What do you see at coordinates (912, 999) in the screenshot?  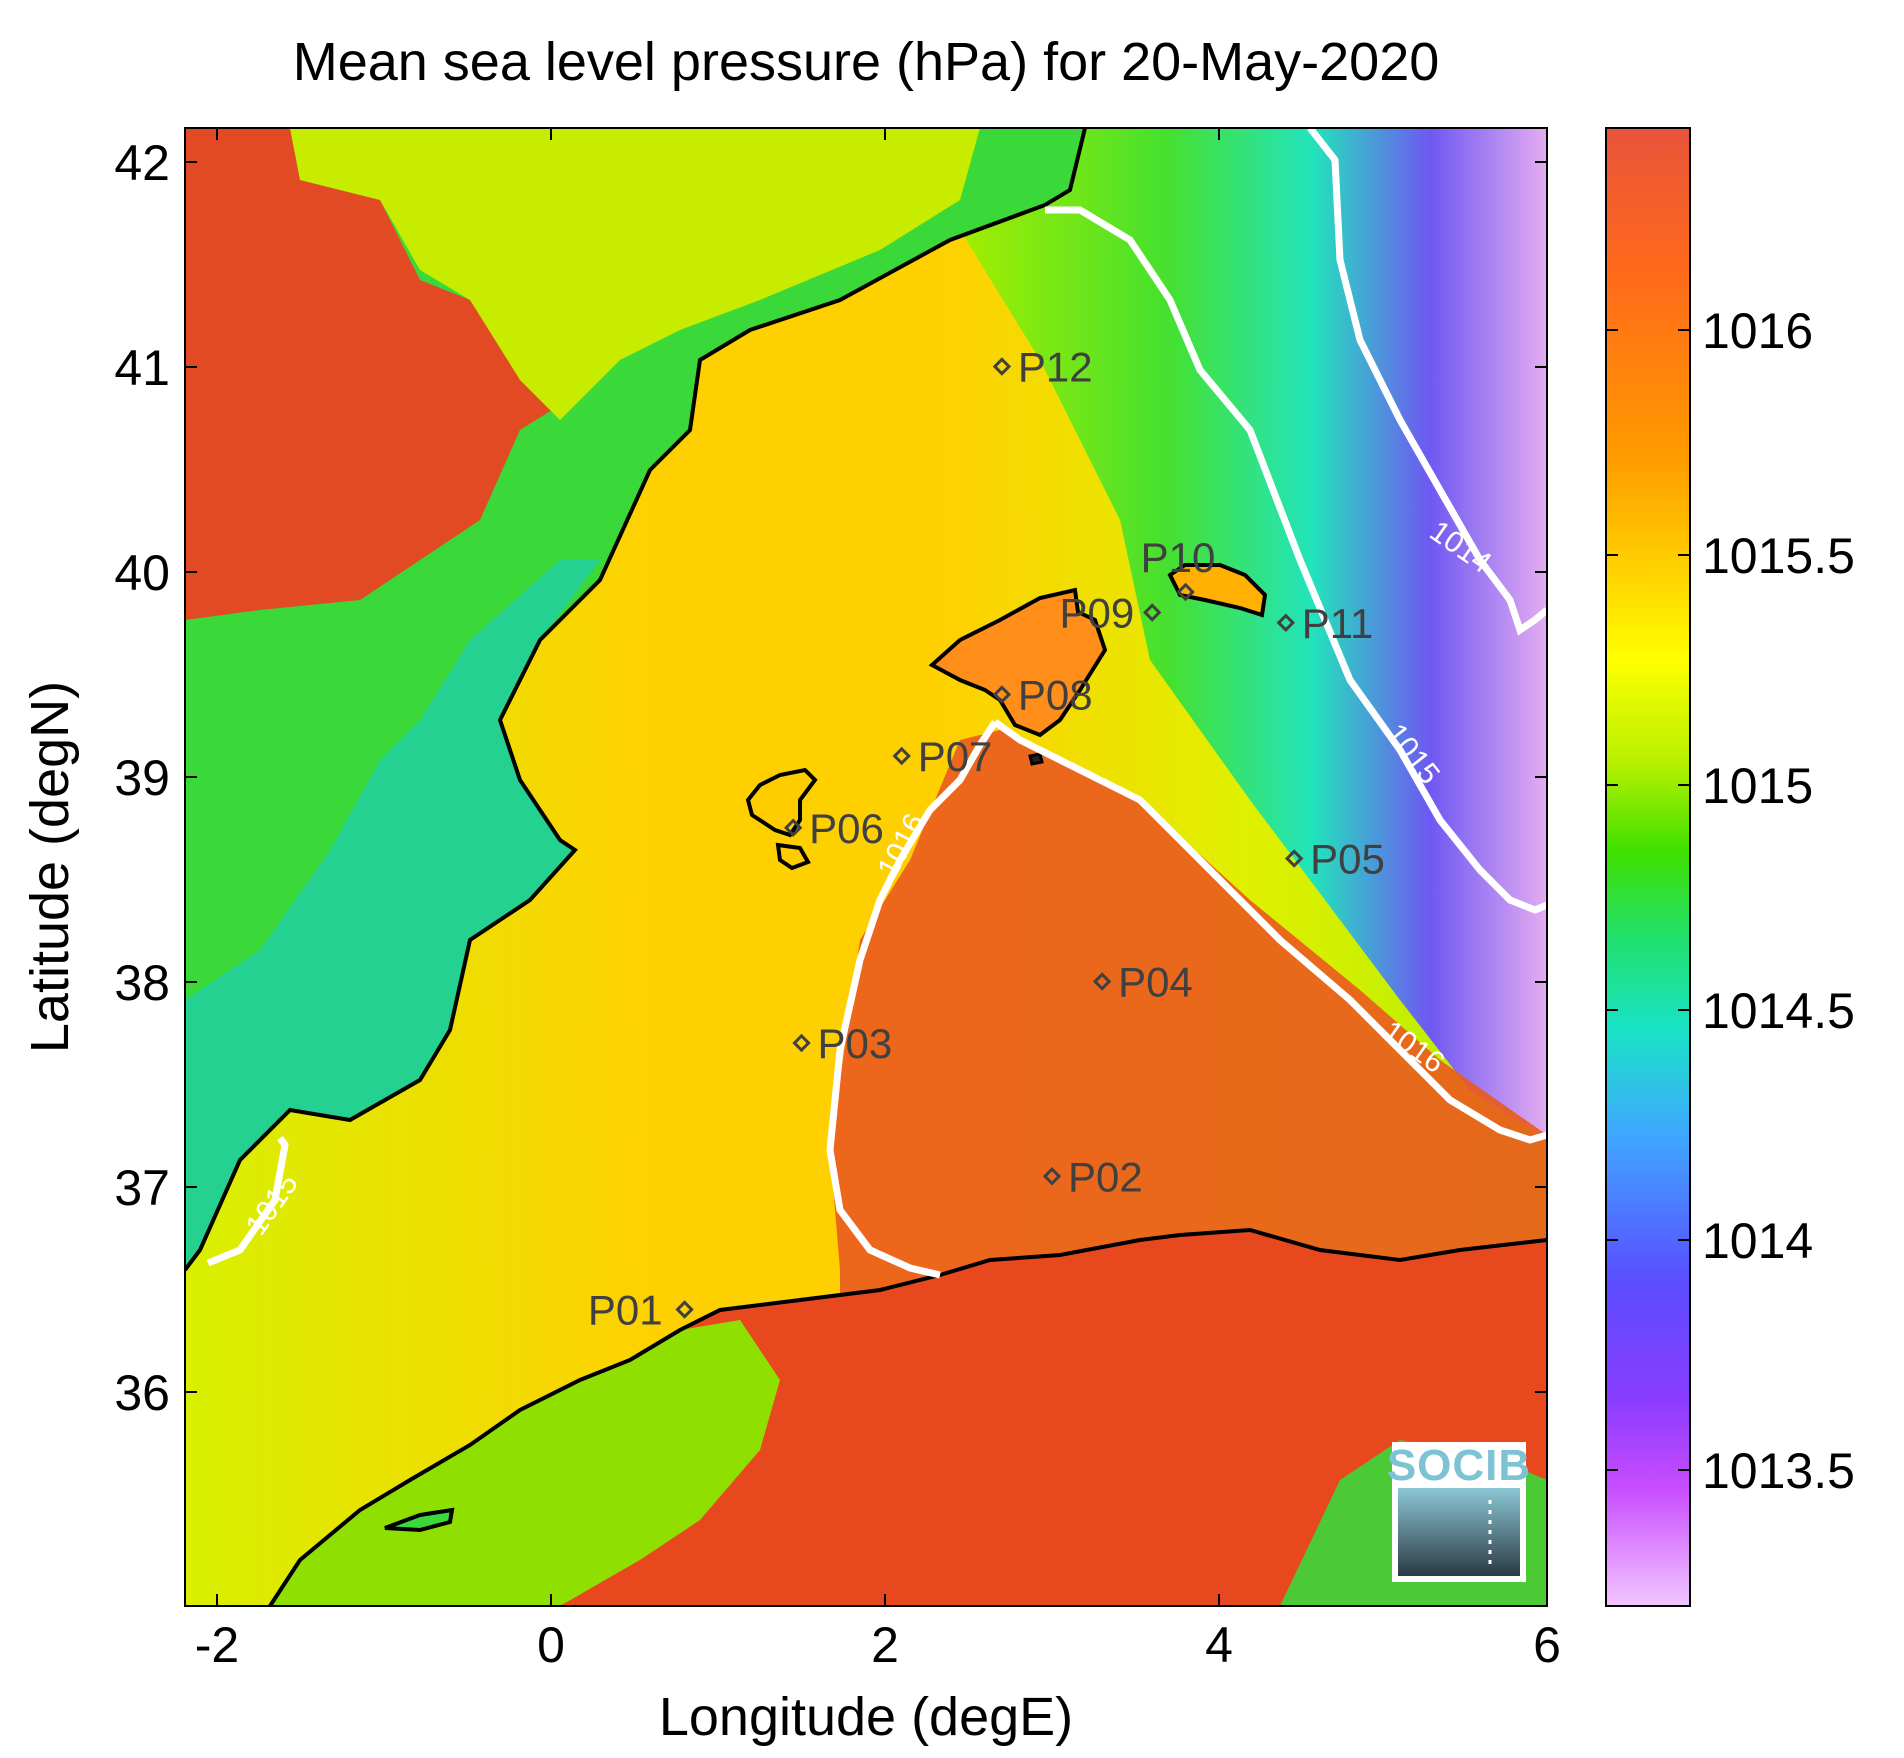 I see `isobar-1016-west` at bounding box center [912, 999].